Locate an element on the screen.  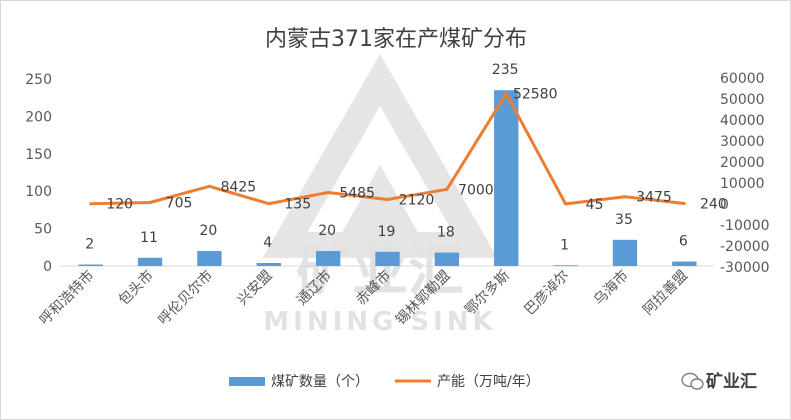
watermark-logo-shape is located at coordinates (380, 155).